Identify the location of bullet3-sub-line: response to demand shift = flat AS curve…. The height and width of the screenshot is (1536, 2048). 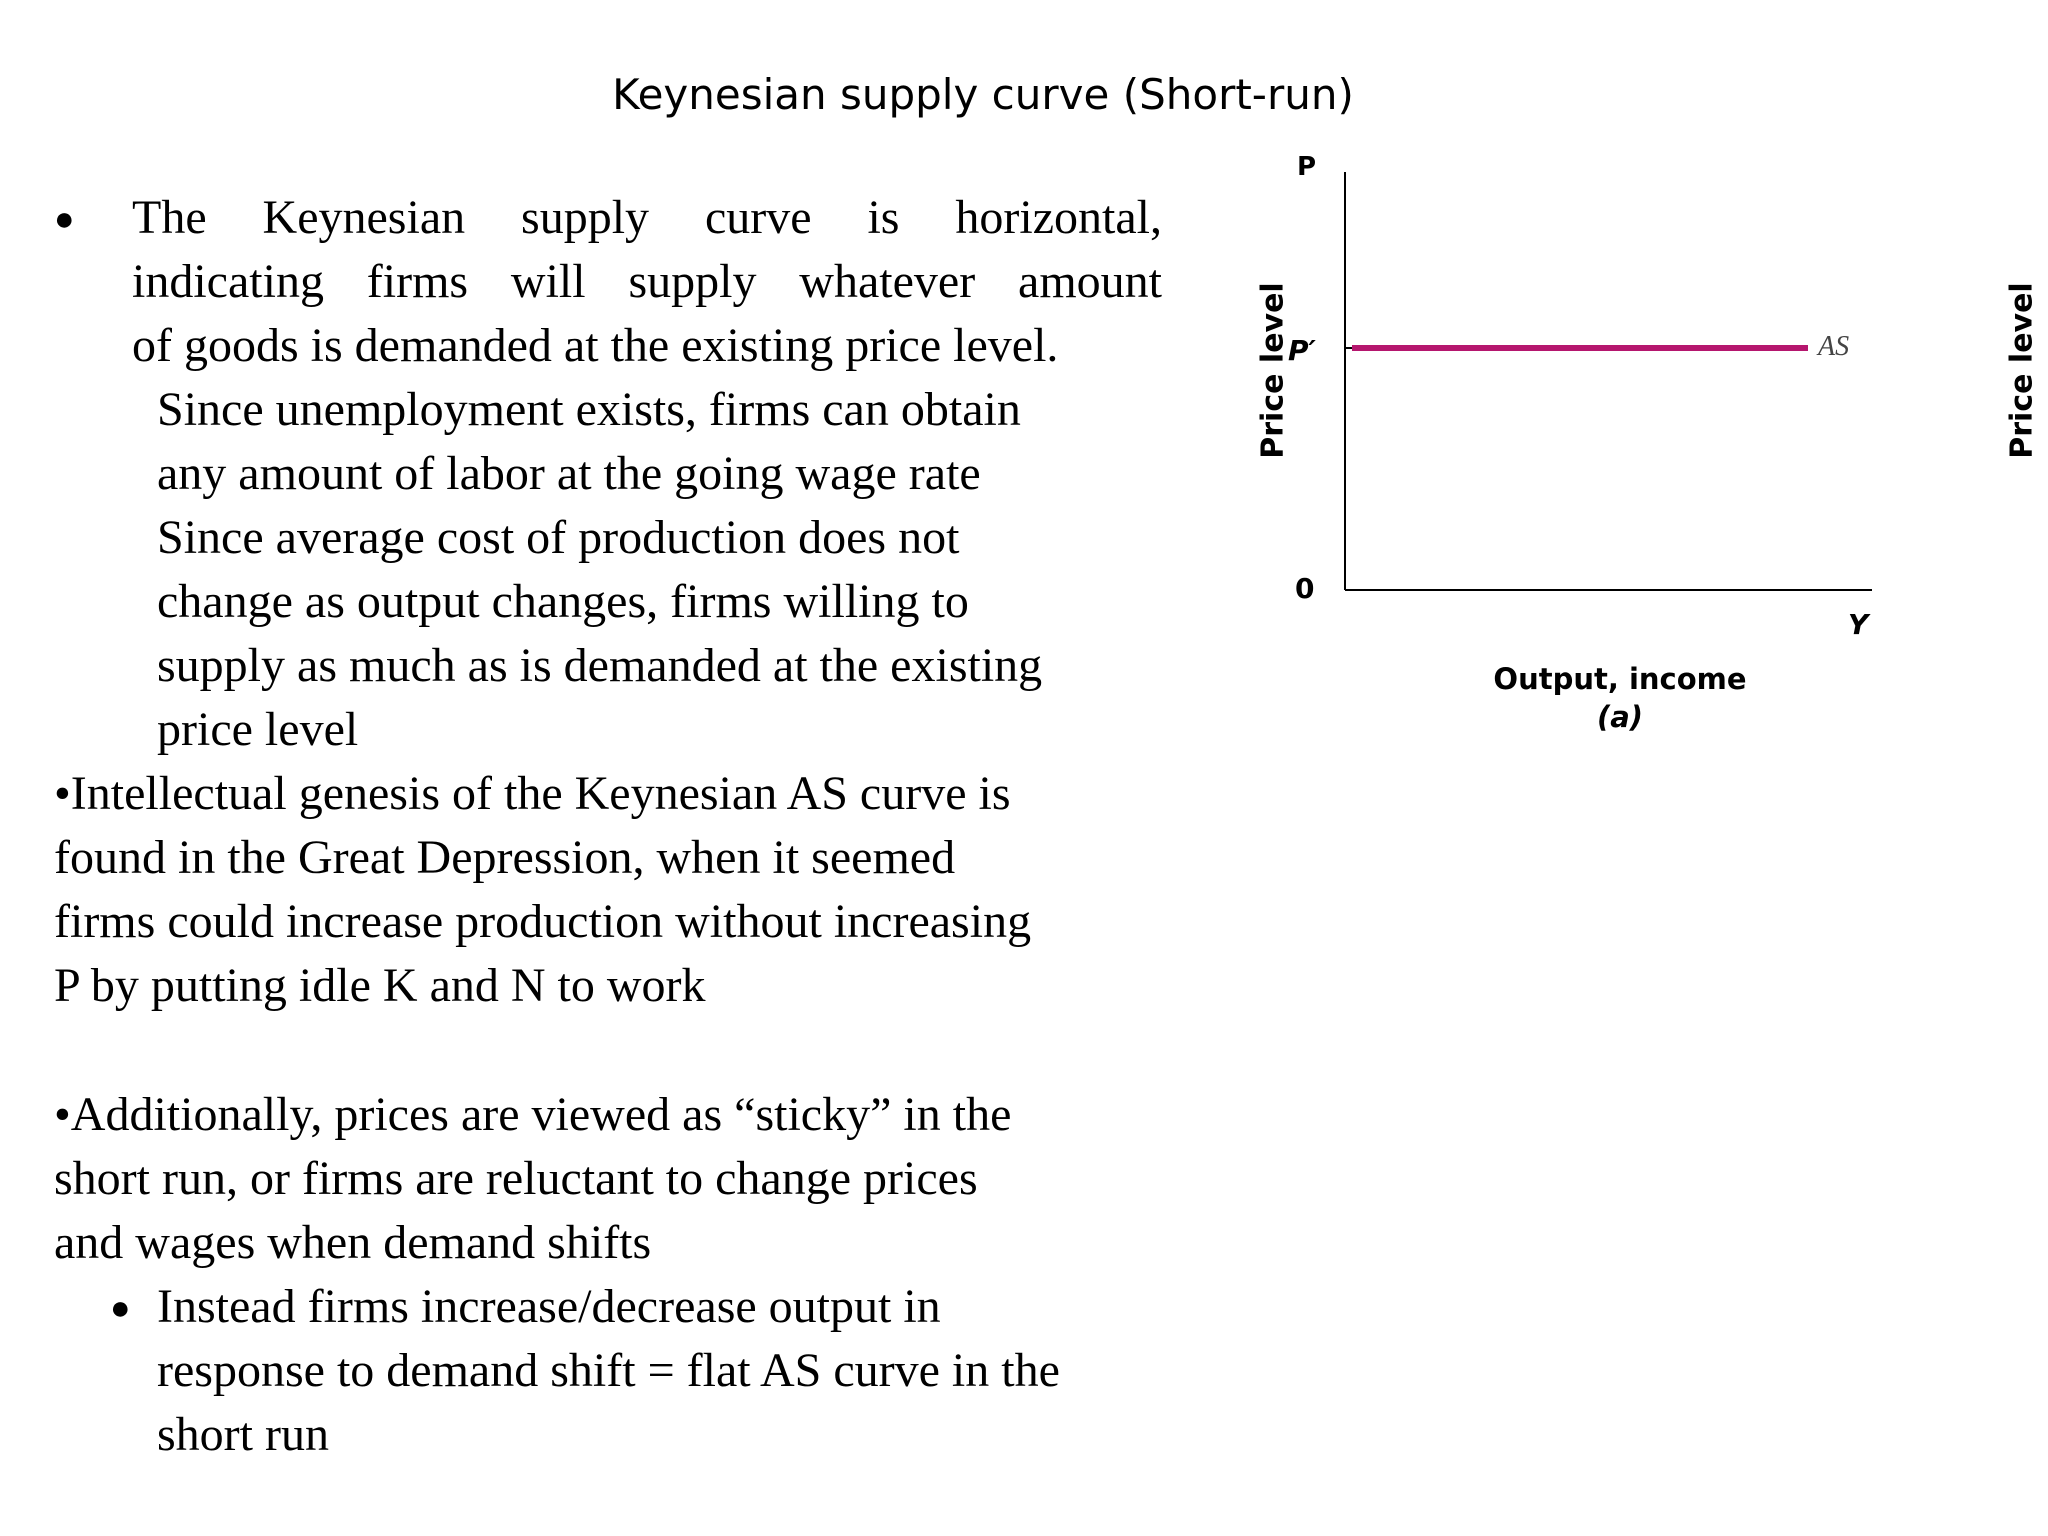
(608, 1370).